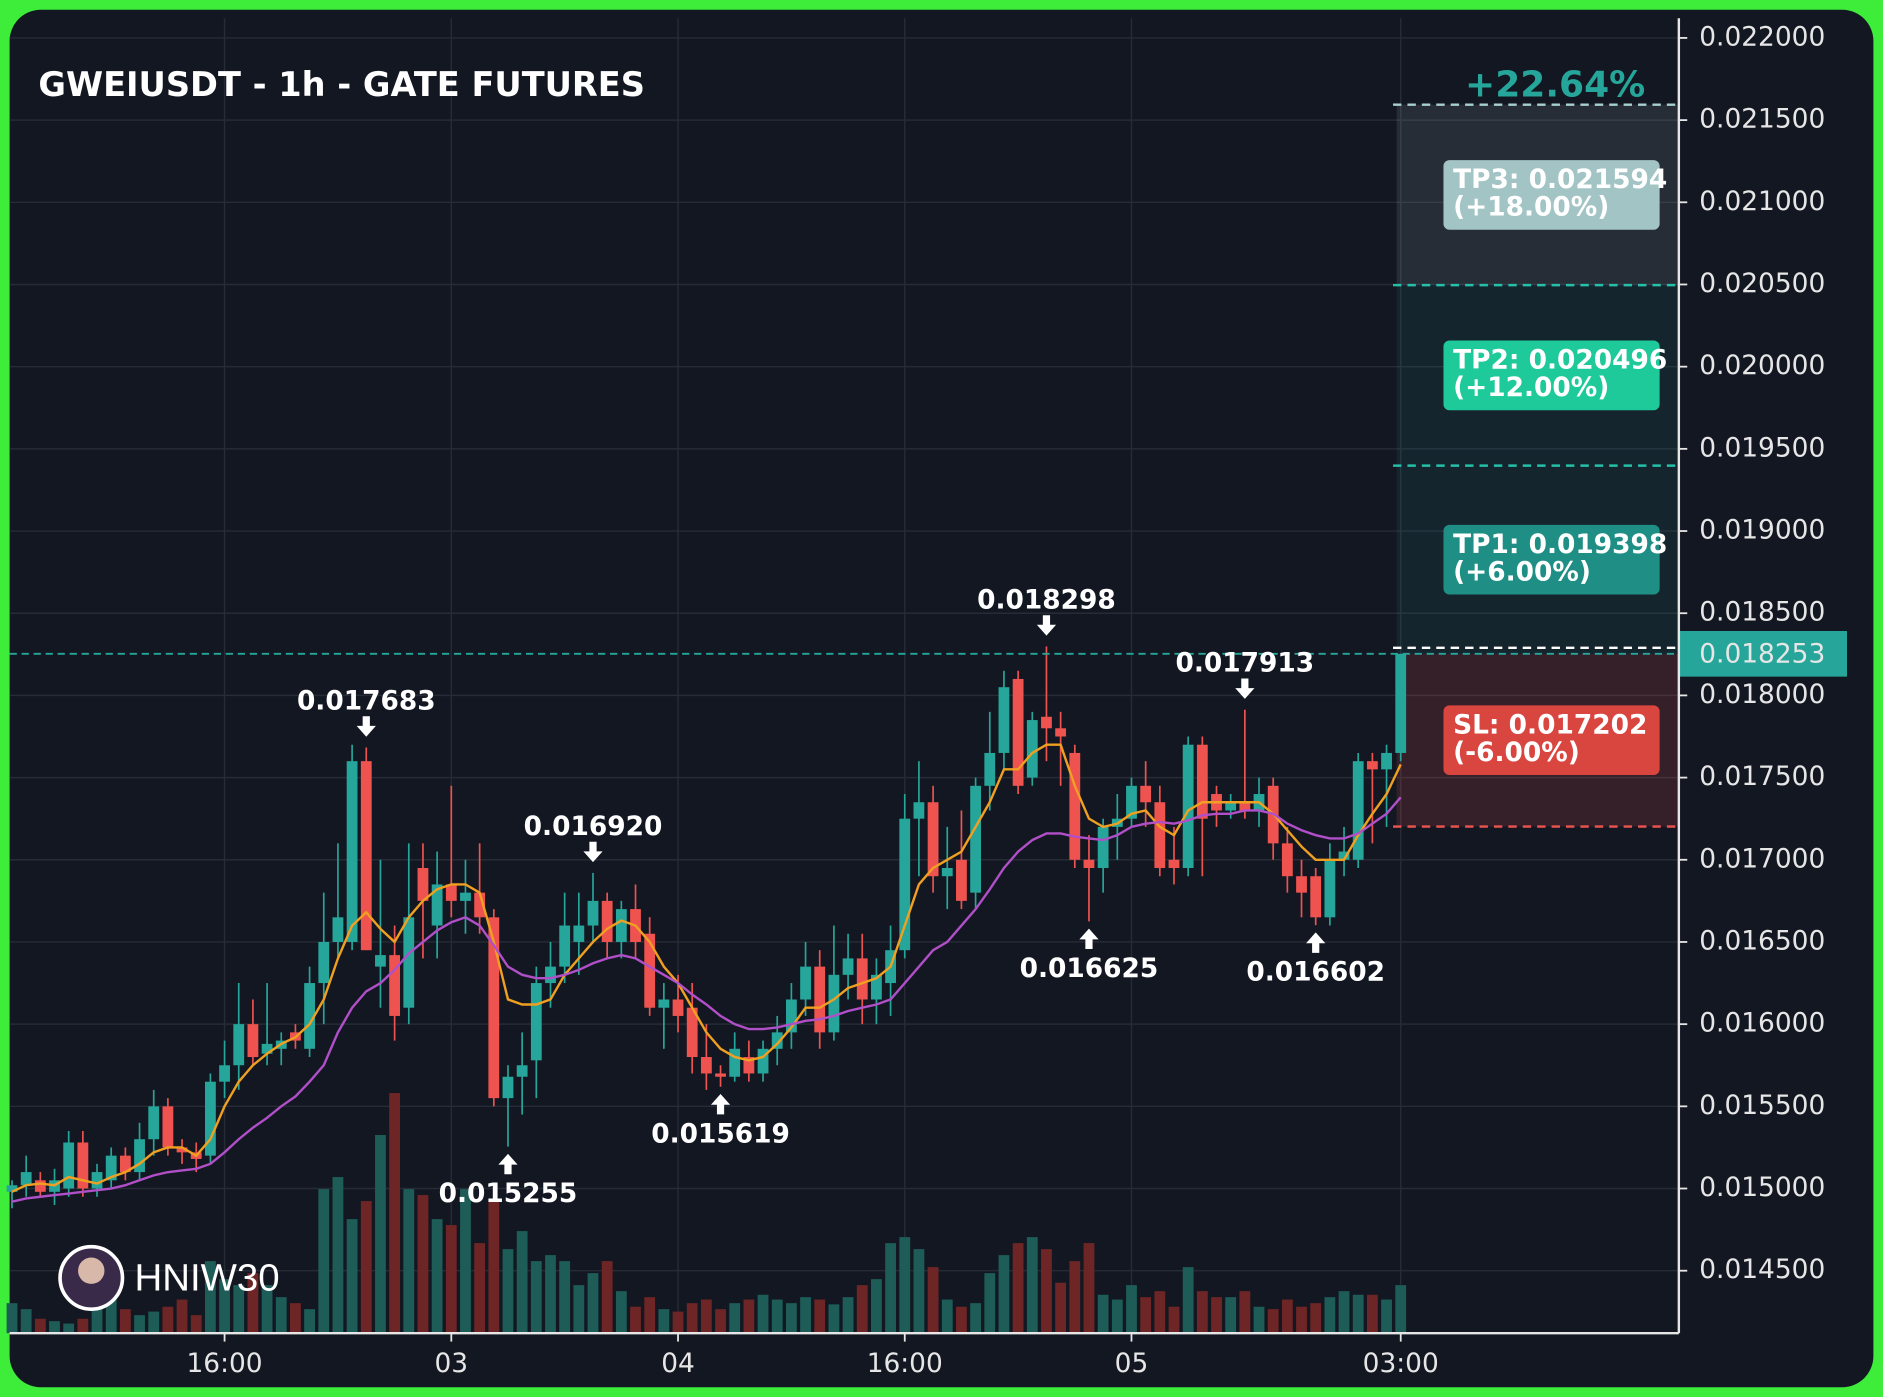 This screenshot has width=1883, height=1397. Describe the element at coordinates (1762, 654) in the screenshot. I see `price-tag` at that location.